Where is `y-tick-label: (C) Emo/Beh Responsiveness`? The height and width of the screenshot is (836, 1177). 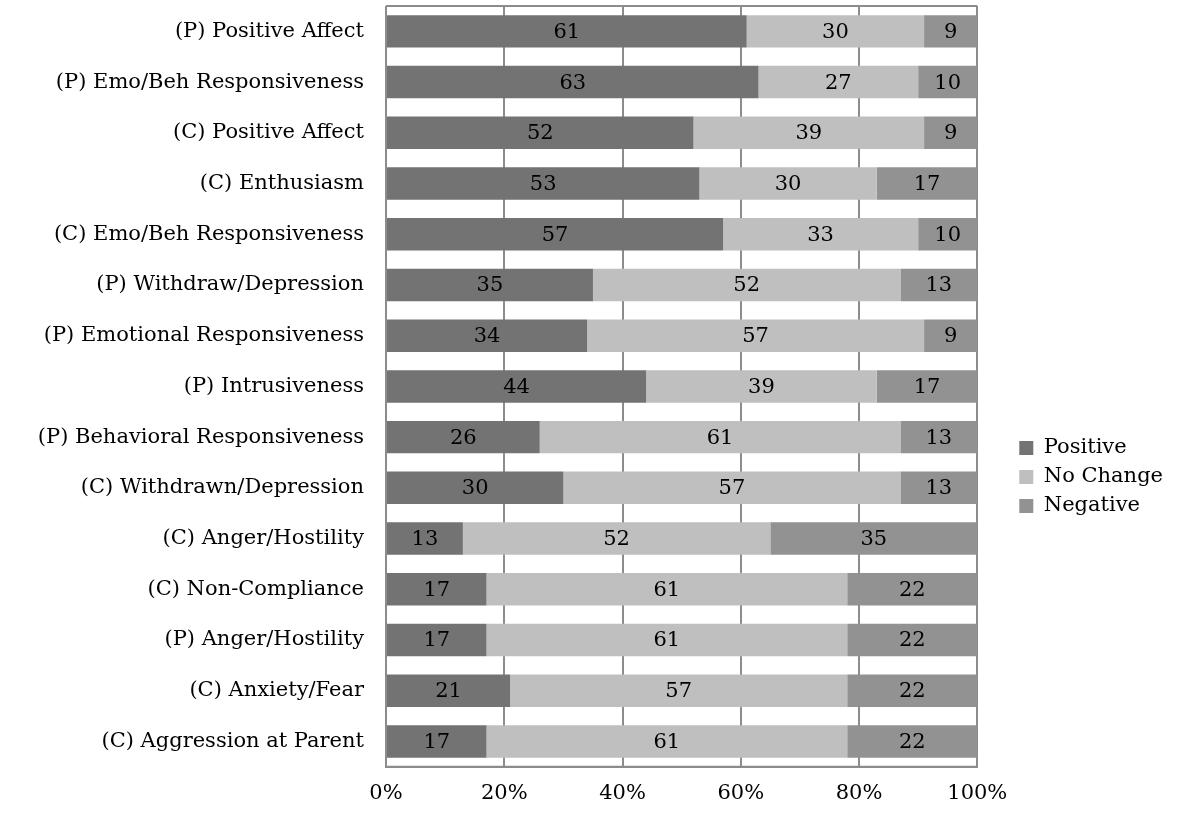 y-tick-label: (C) Emo/Beh Responsiveness is located at coordinates (208, 232).